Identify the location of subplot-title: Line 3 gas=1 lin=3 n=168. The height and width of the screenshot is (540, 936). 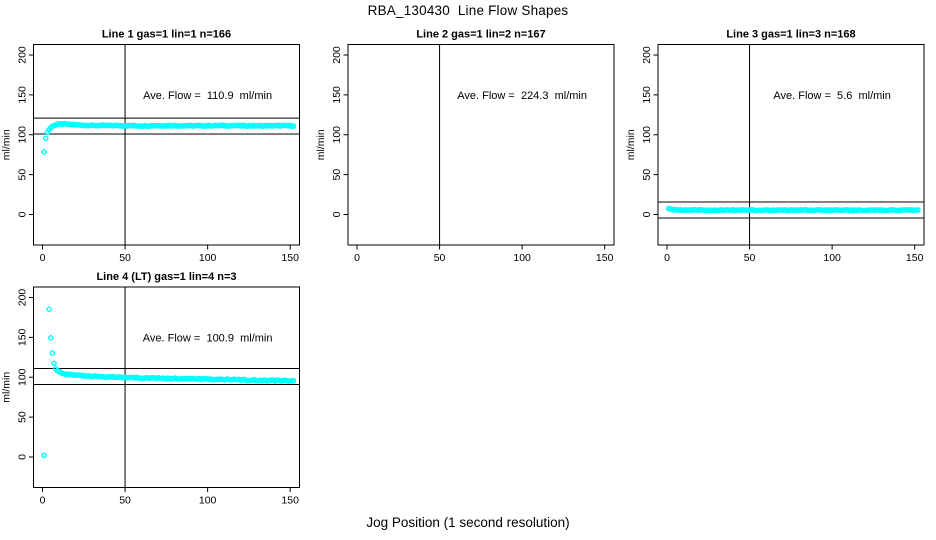
(790, 35).